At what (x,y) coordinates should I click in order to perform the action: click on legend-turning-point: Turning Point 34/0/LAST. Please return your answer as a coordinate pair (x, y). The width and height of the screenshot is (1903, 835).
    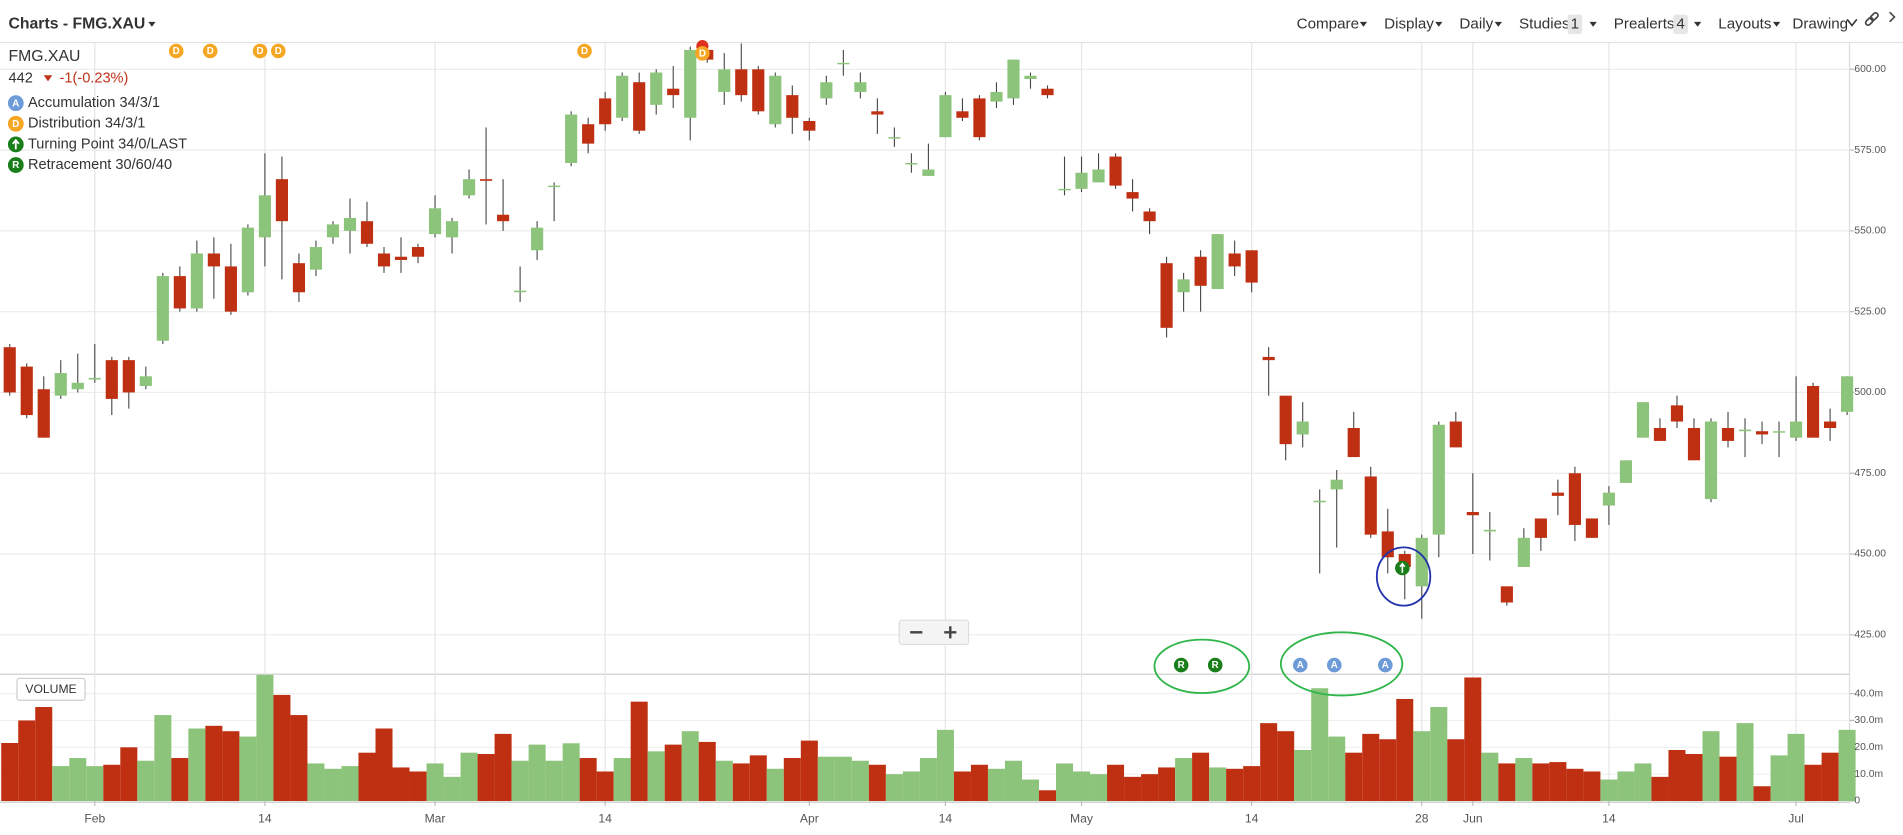
    Looking at the image, I should click on (107, 144).